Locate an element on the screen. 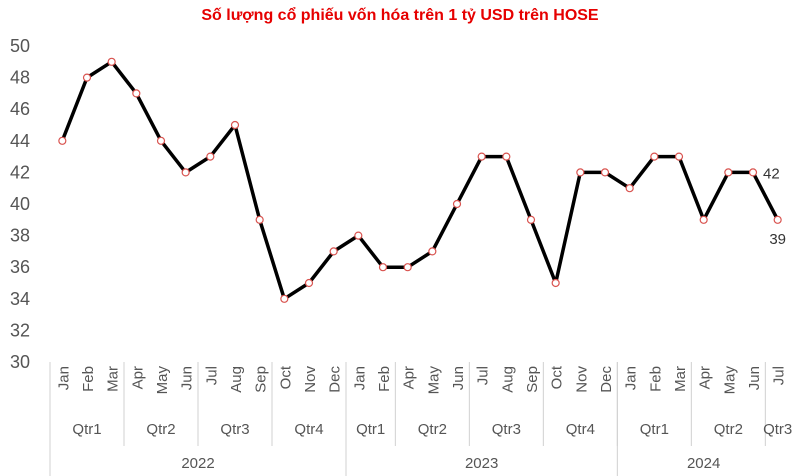 The width and height of the screenshot is (800, 476). y-tick-label: 42 is located at coordinates (20, 172).